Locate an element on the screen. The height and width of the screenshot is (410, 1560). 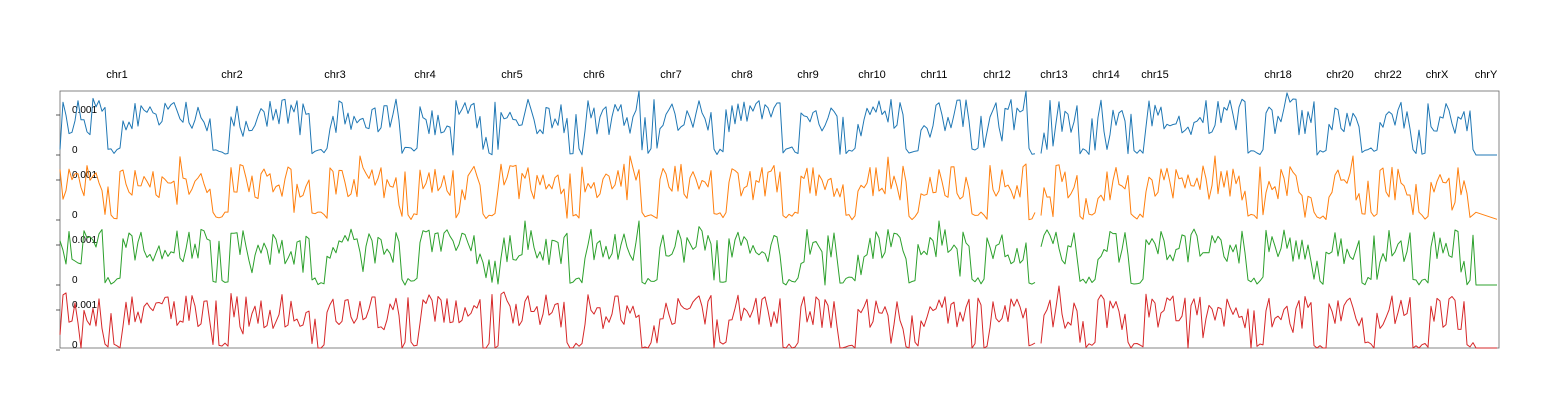
track-2: 0 0.001 is located at coordinates (777, 188).